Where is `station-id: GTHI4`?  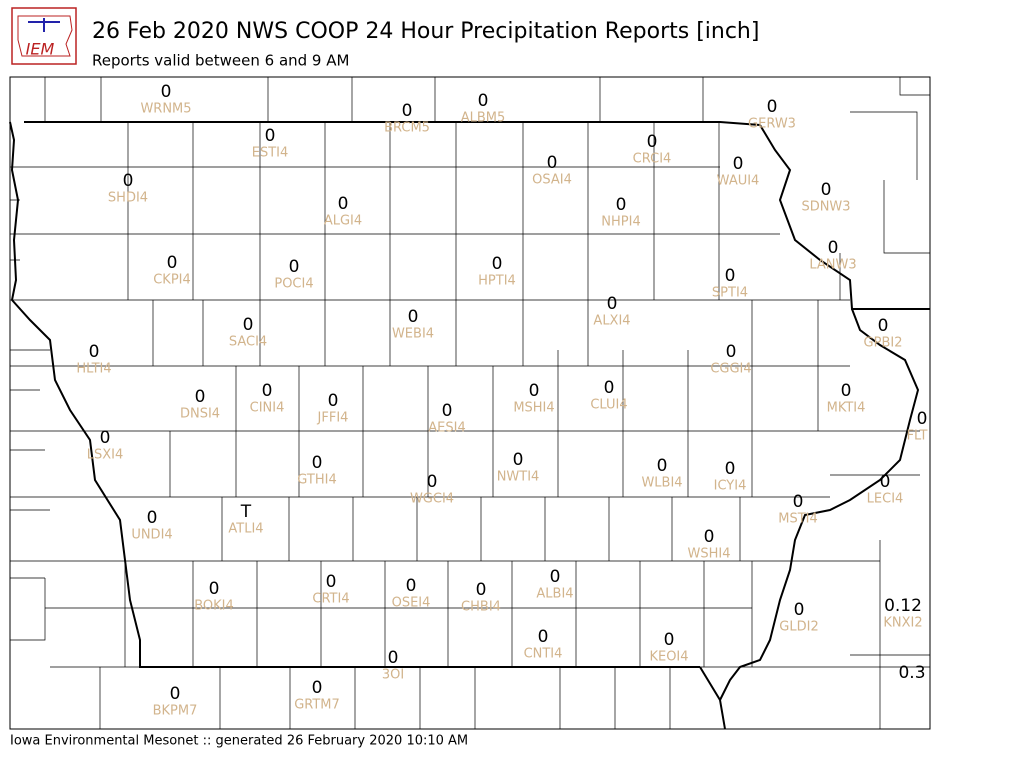 station-id: GTHI4 is located at coordinates (316, 480).